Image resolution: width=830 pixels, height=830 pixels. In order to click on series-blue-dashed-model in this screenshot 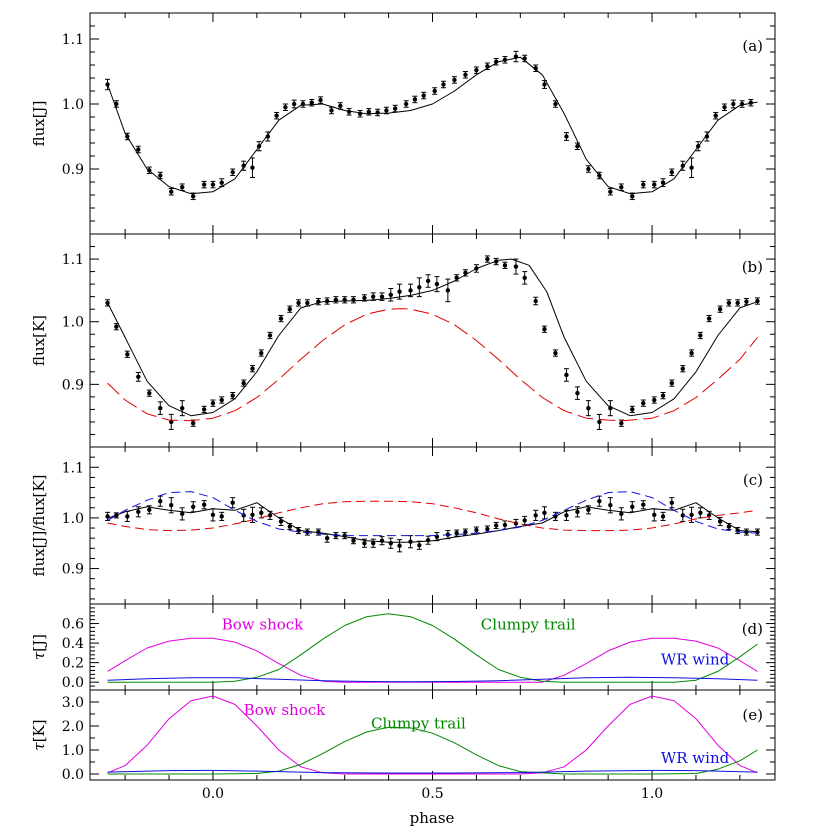, I will do `click(432, 514)`.